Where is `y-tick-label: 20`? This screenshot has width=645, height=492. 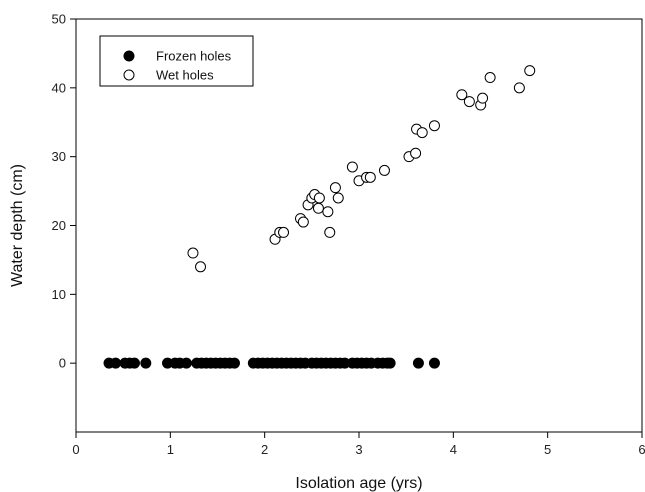
y-tick-label: 20 is located at coordinates (59, 225).